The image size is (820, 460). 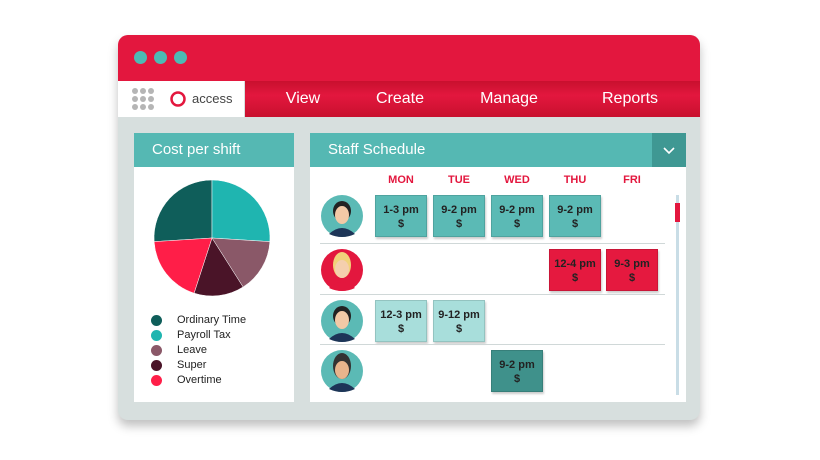 What do you see at coordinates (509, 98) in the screenshot?
I see `menu-item: Manage` at bounding box center [509, 98].